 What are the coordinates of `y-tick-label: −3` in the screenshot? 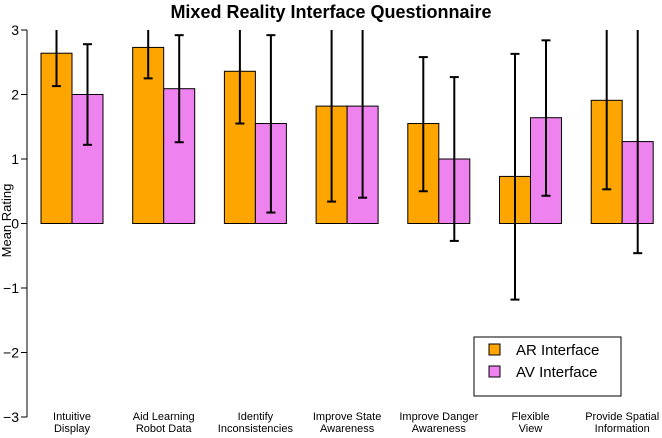 It's located at (11, 417).